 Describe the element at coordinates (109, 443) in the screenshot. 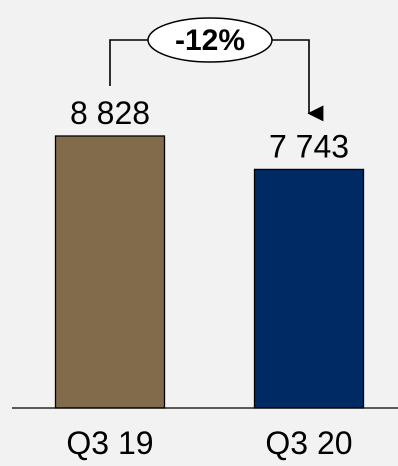

I see `category-label-q3-19: Q3 19` at that location.